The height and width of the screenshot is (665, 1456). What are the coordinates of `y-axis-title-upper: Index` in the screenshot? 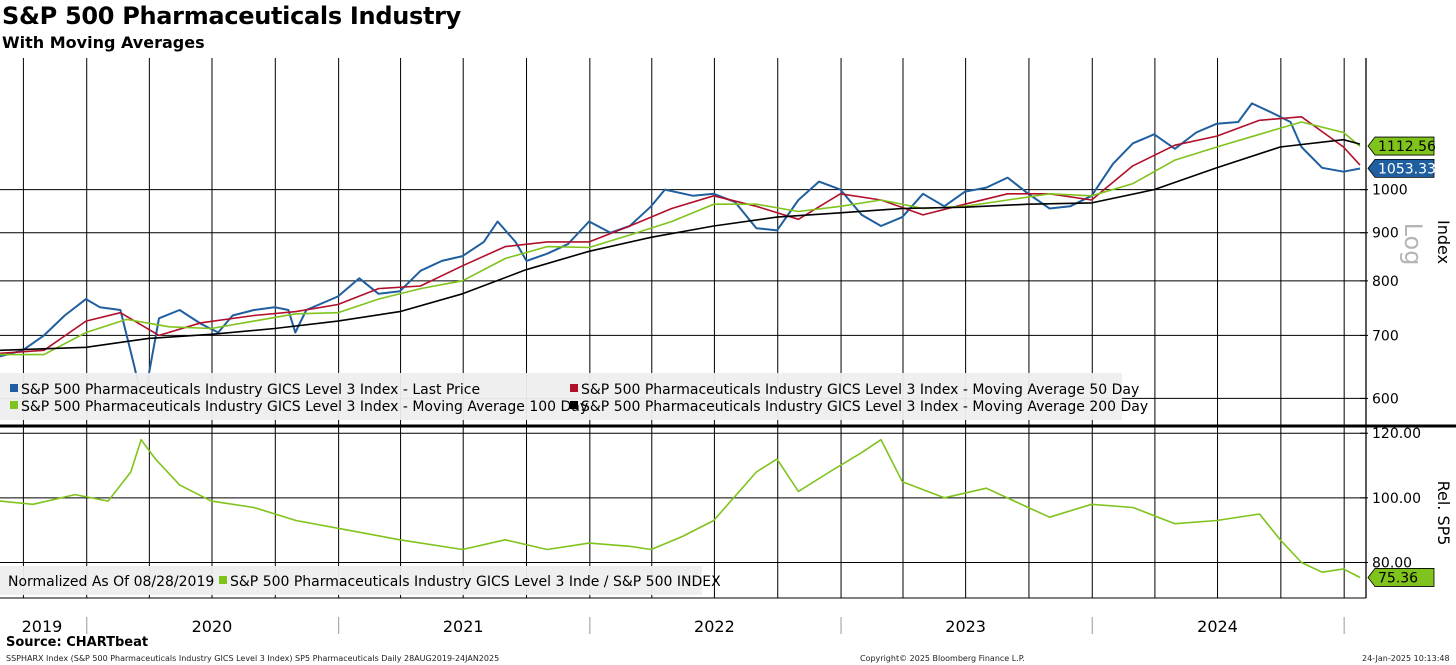 It's located at (1443, 242).